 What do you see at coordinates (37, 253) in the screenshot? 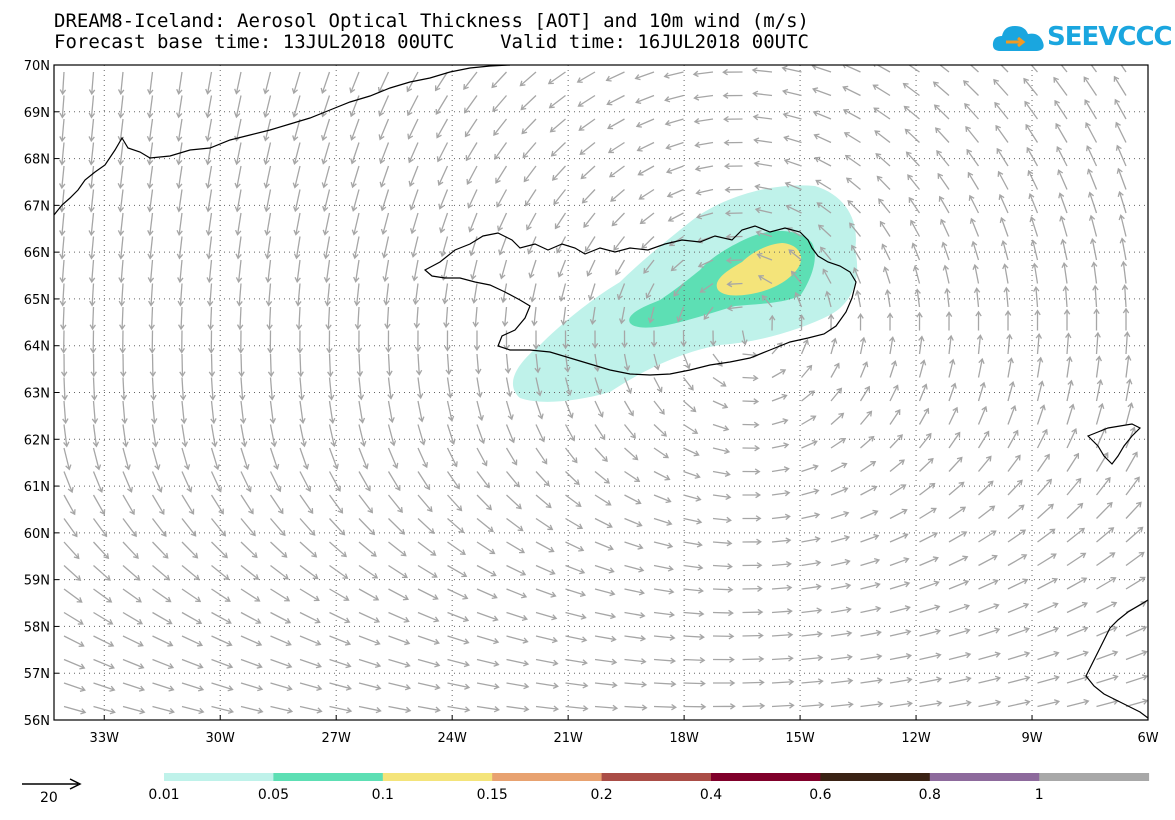
I see `lat-label: 66N` at bounding box center [37, 253].